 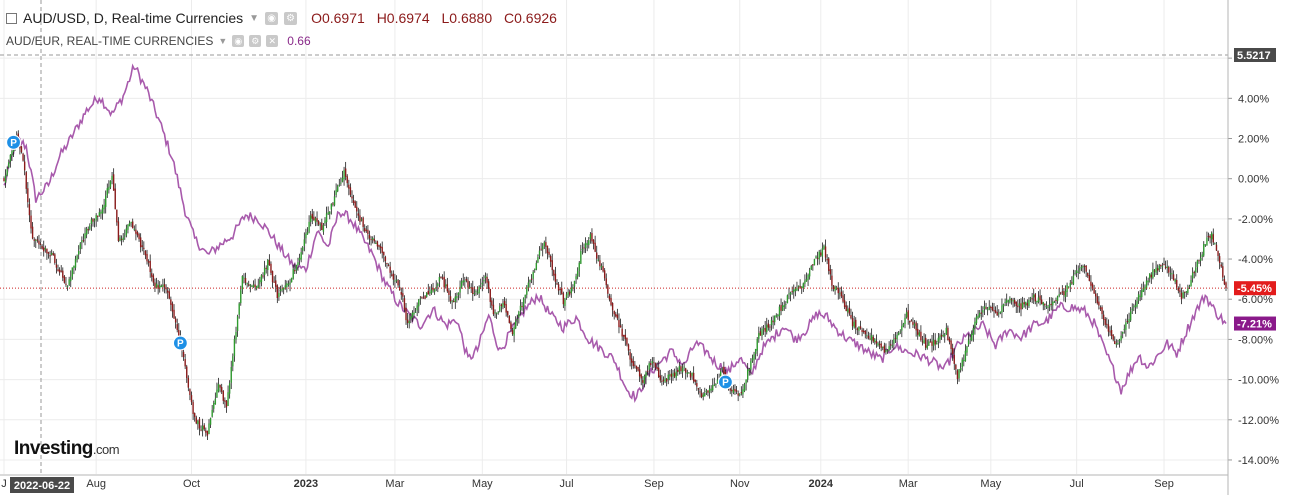 What do you see at coordinates (13, 142) in the screenshot?
I see `marker-circle` at bounding box center [13, 142].